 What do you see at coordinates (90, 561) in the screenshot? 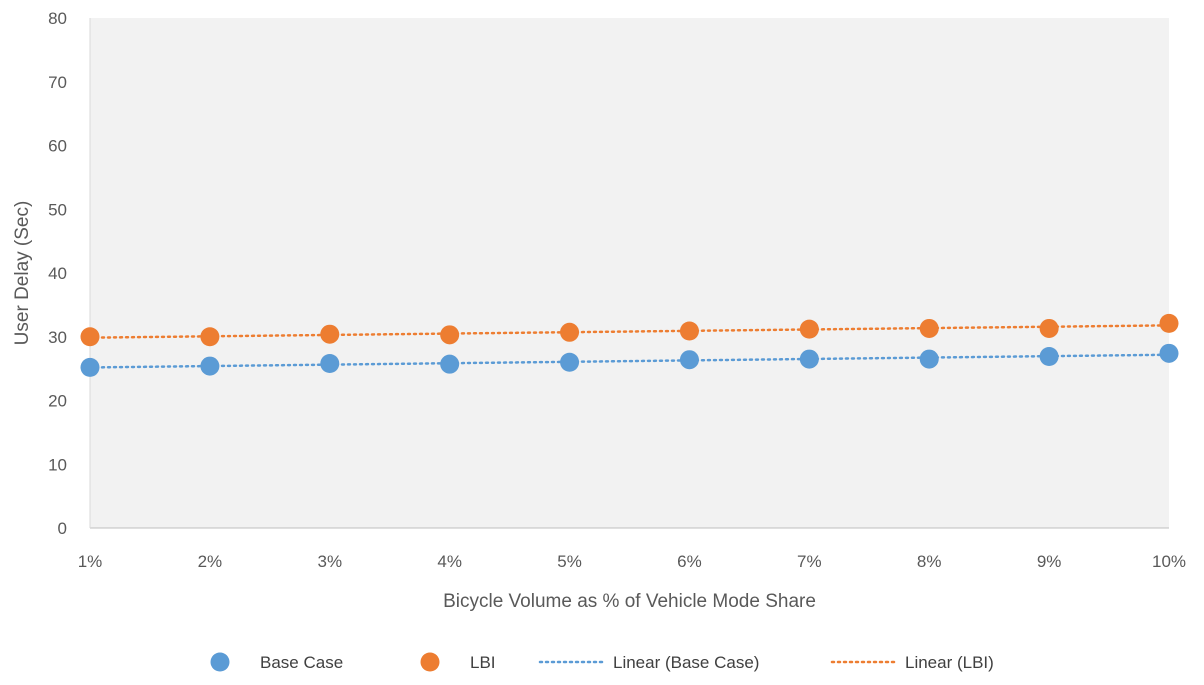
I see `x-tick-label: 1%` at bounding box center [90, 561].